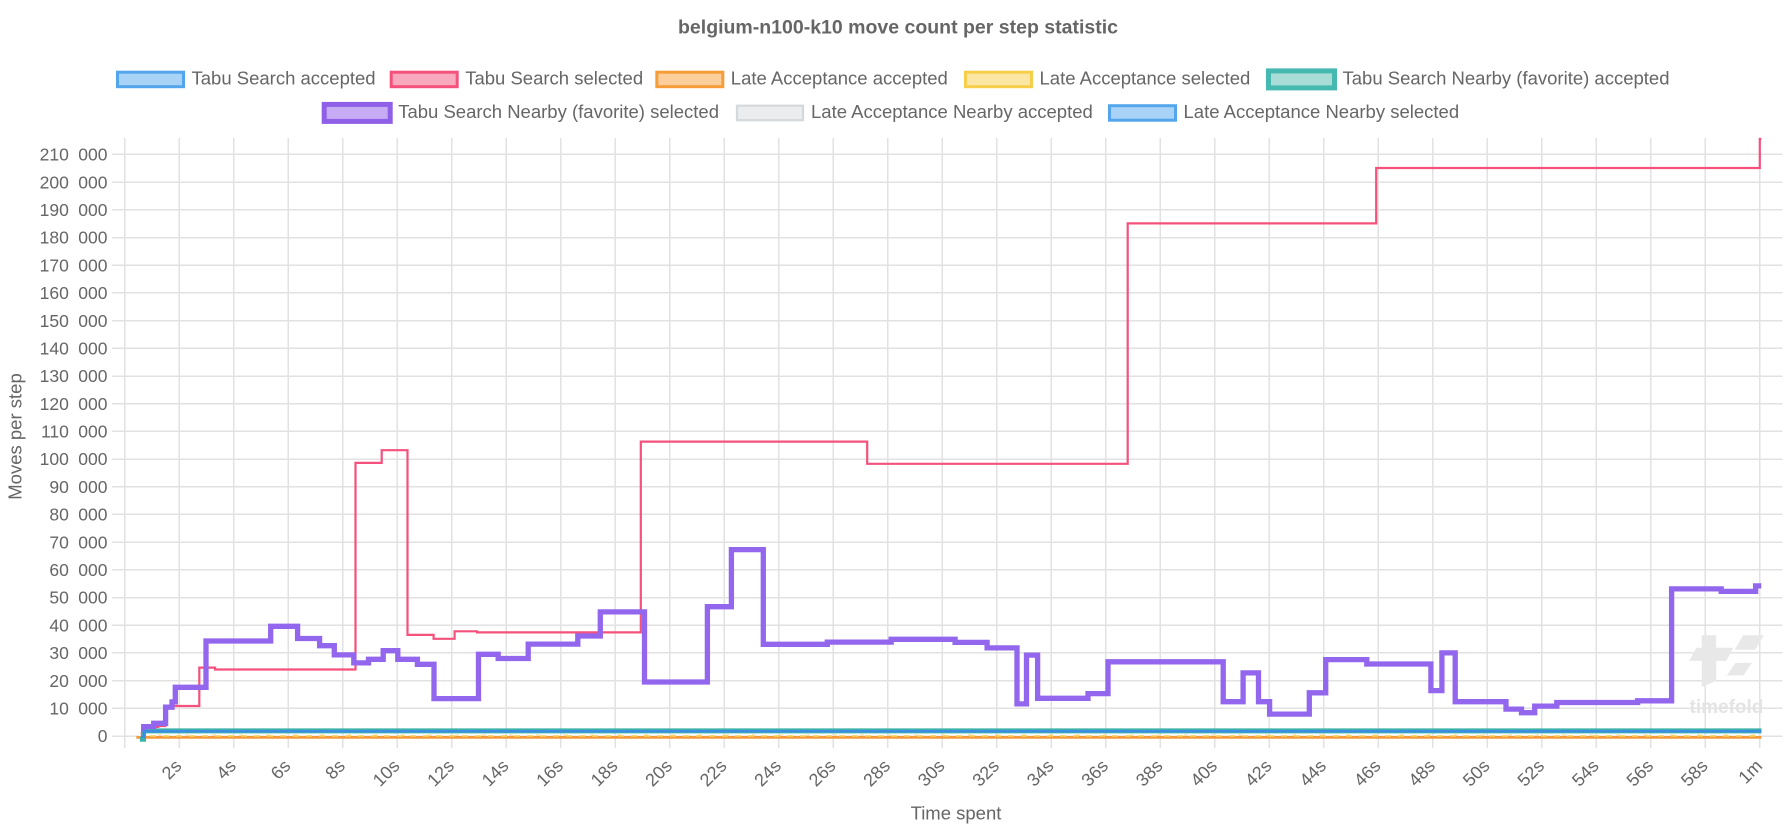 This screenshot has width=1792, height=832. I want to click on svg-text: 20 000, so click(78, 681).